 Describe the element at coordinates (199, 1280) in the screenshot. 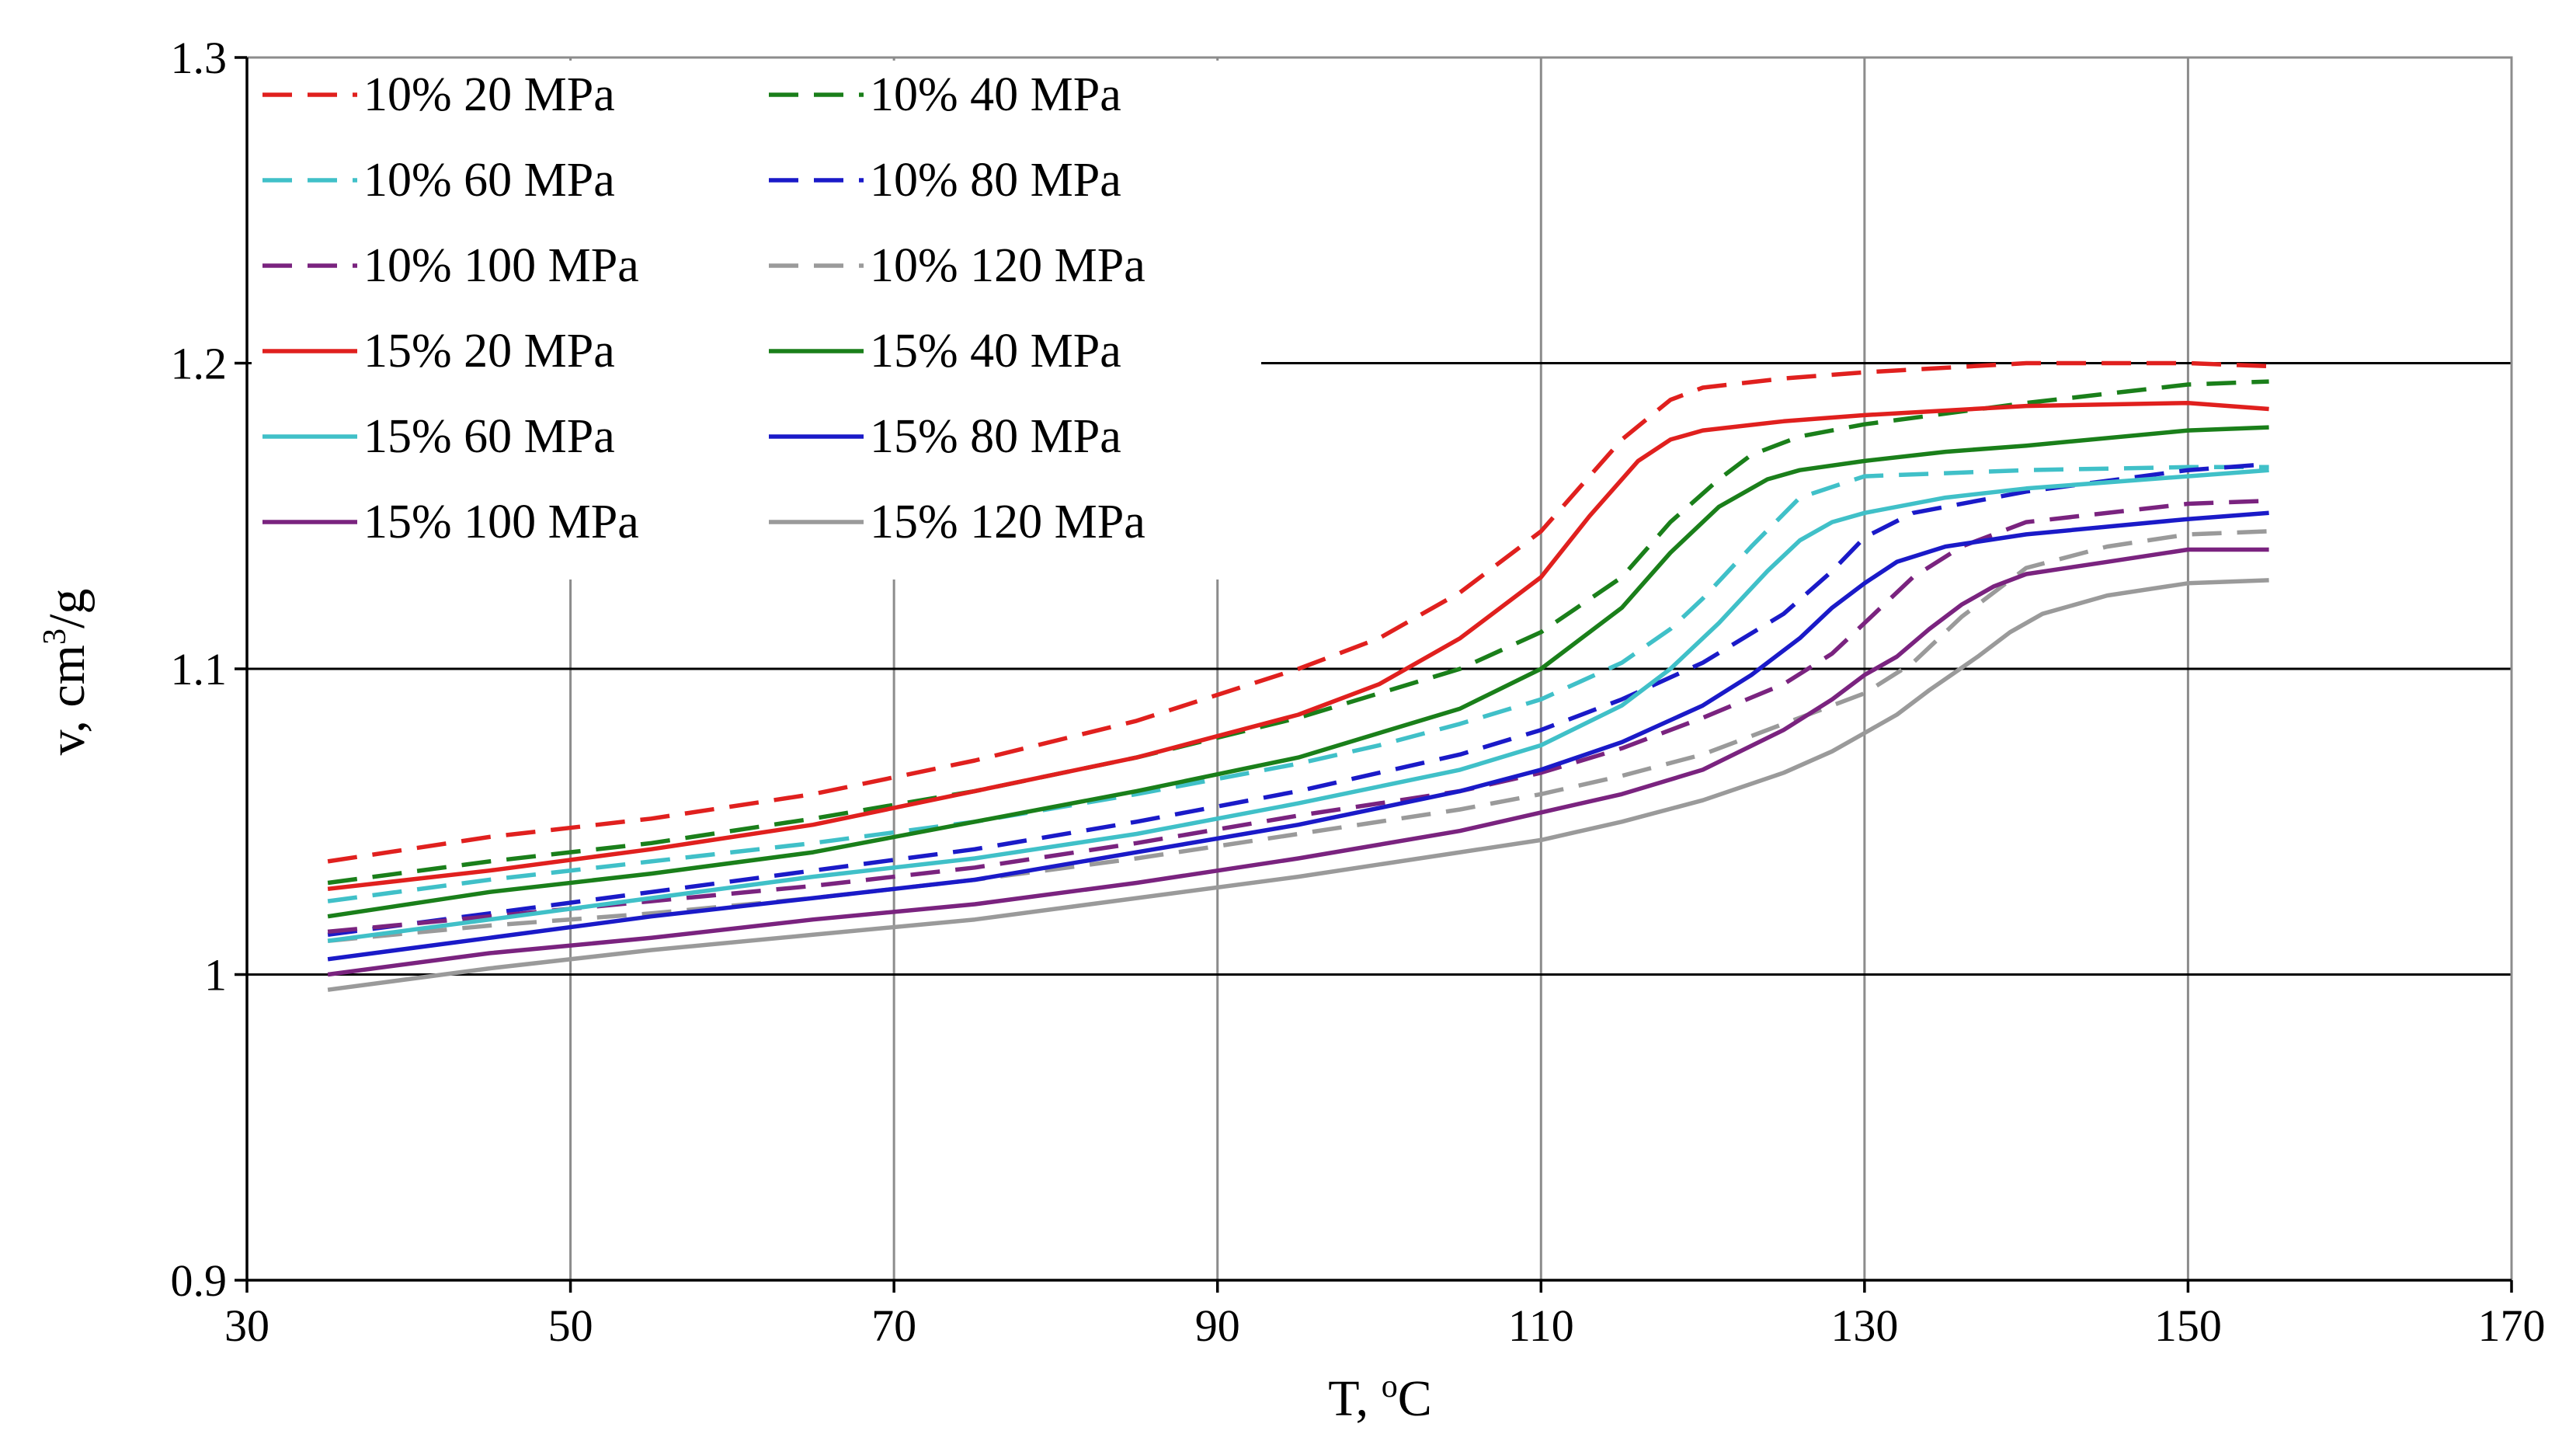

I see `y-tick-label: 0.9` at that location.